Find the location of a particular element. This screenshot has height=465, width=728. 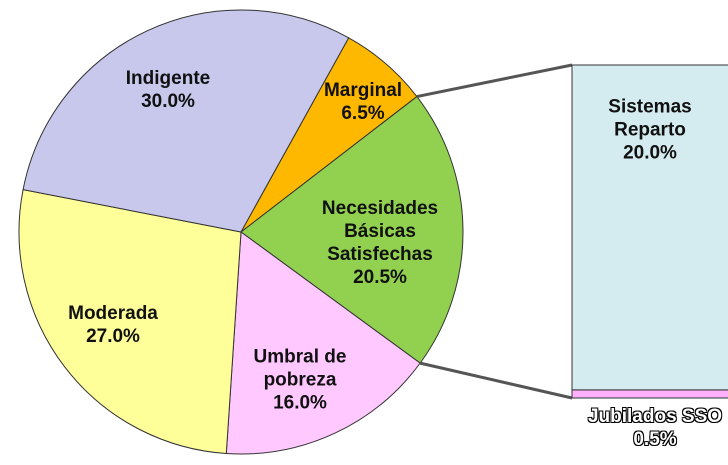

bar-label: Sistemas Reparto 20.0% is located at coordinates (650, 130).